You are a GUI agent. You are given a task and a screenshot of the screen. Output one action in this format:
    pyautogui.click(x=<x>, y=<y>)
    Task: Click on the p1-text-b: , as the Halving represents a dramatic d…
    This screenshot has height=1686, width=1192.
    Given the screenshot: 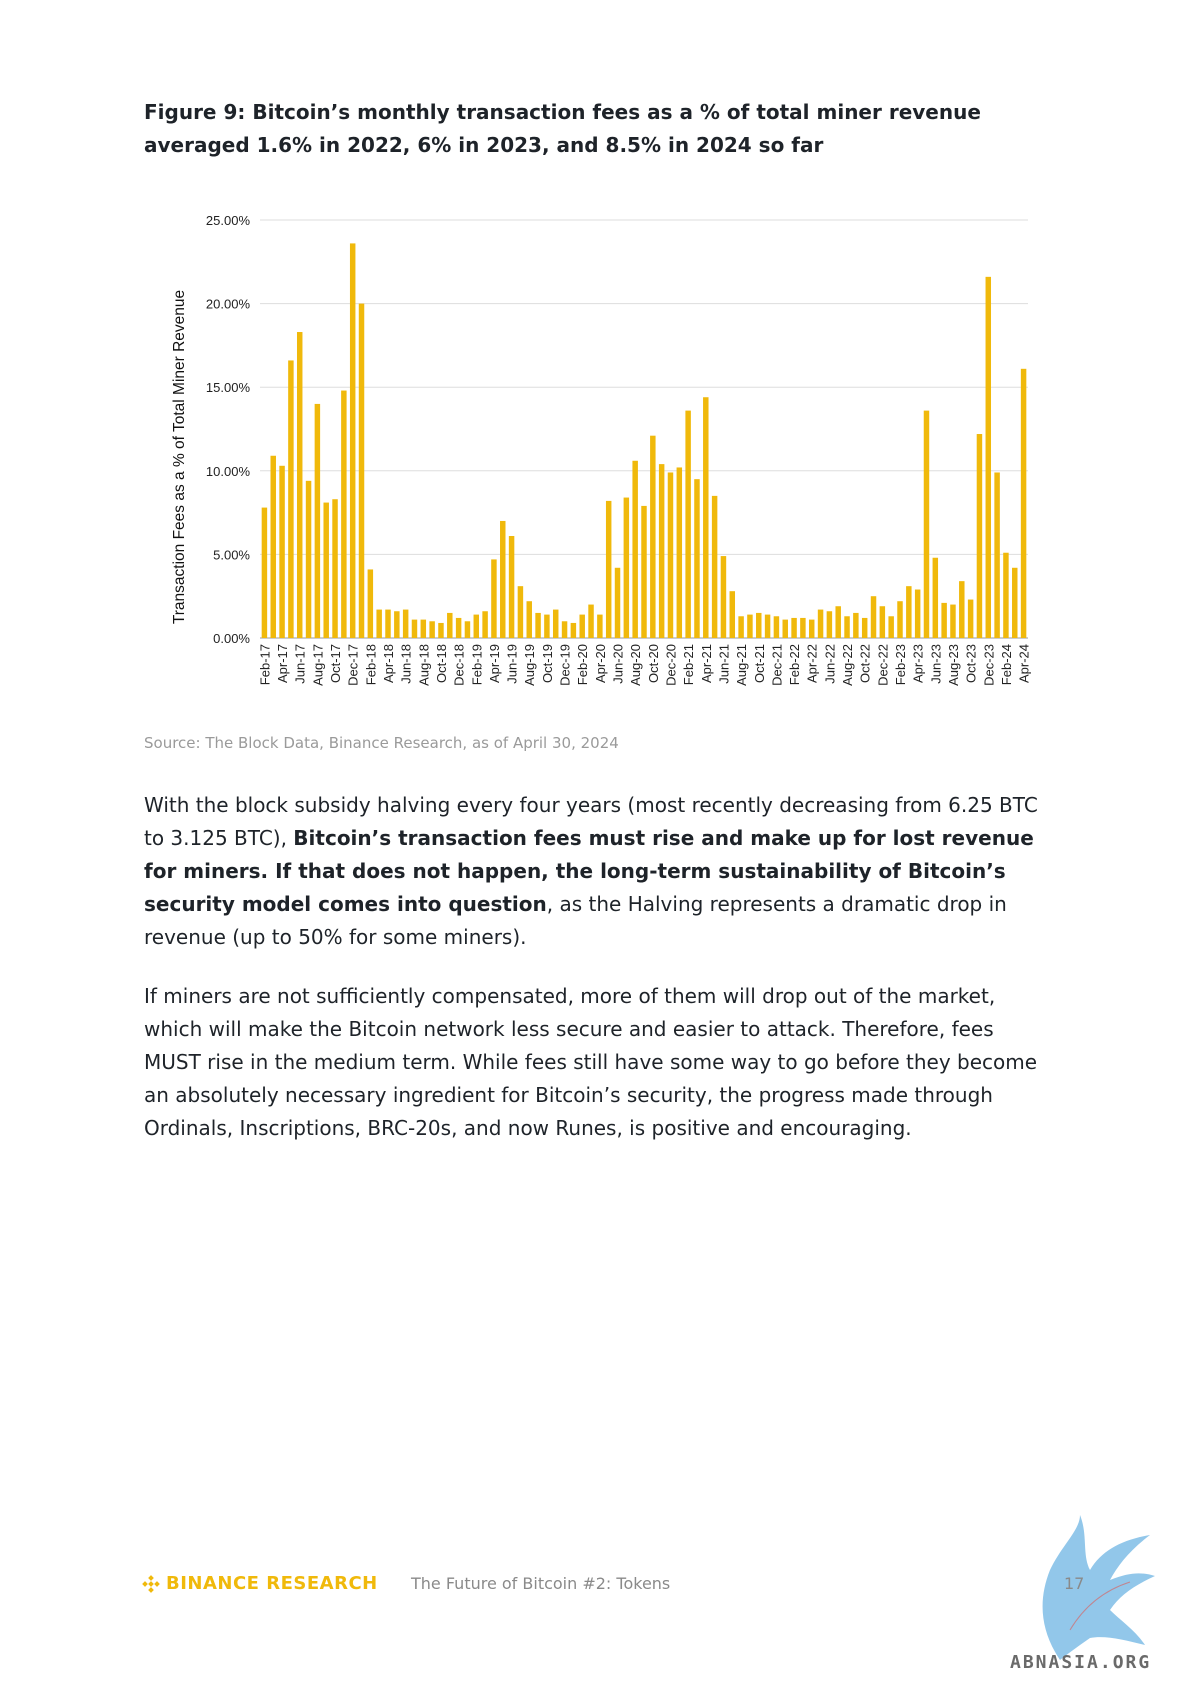 What is the action you would take?
    pyautogui.click(x=575, y=920)
    